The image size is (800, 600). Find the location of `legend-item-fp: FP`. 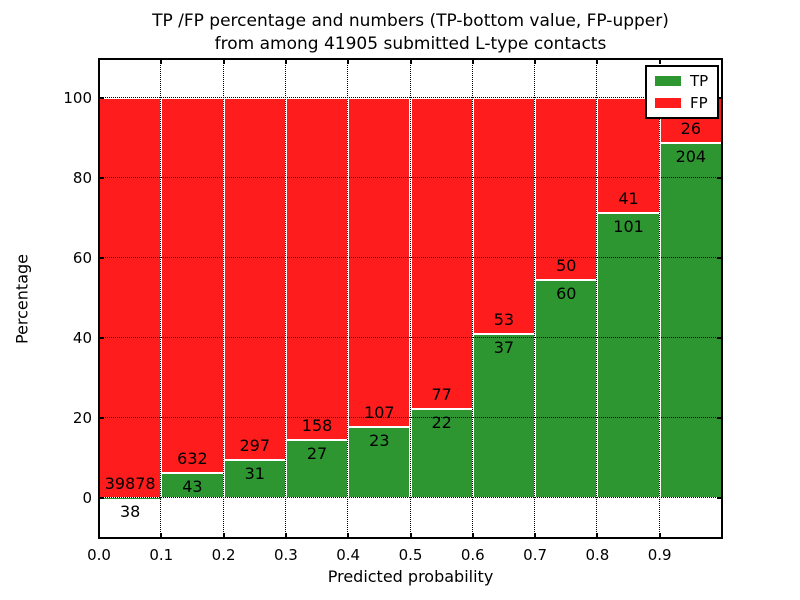

legend-item-fp: FP is located at coordinates (682, 103).